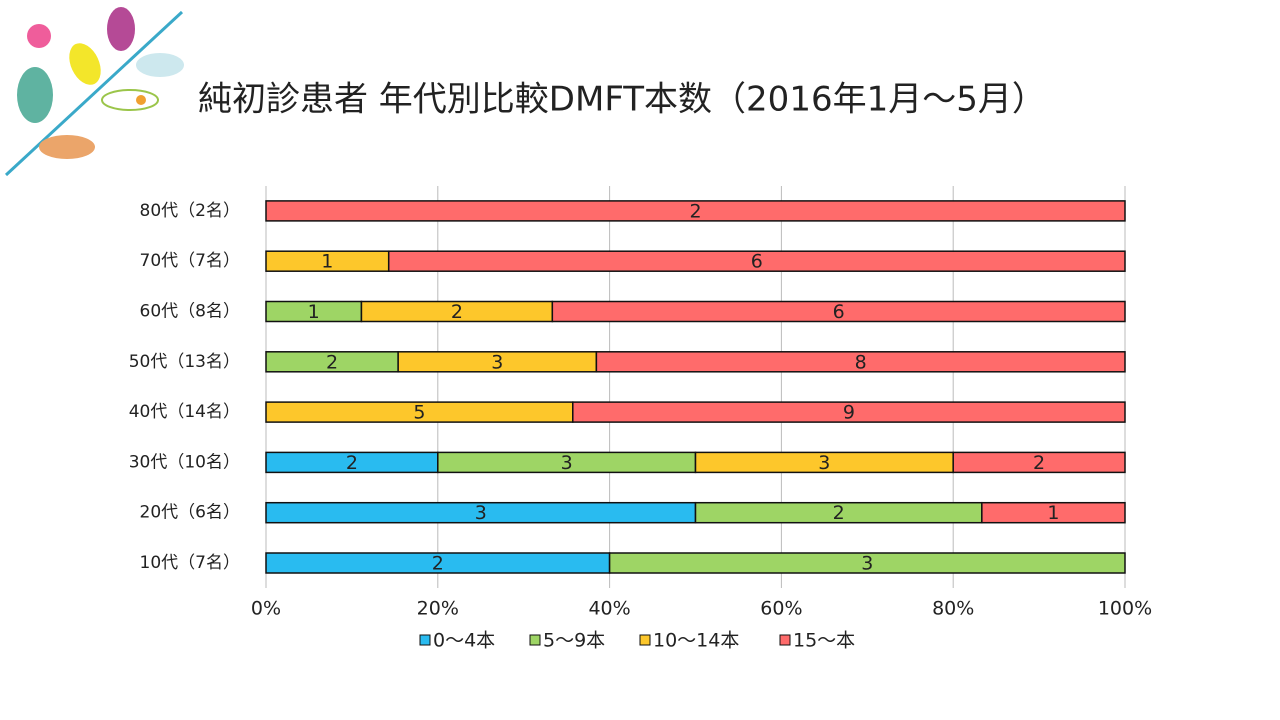 The width and height of the screenshot is (1280, 720). Describe the element at coordinates (190, 312) in the screenshot. I see `y-tick-label: 60代（8名）` at that location.